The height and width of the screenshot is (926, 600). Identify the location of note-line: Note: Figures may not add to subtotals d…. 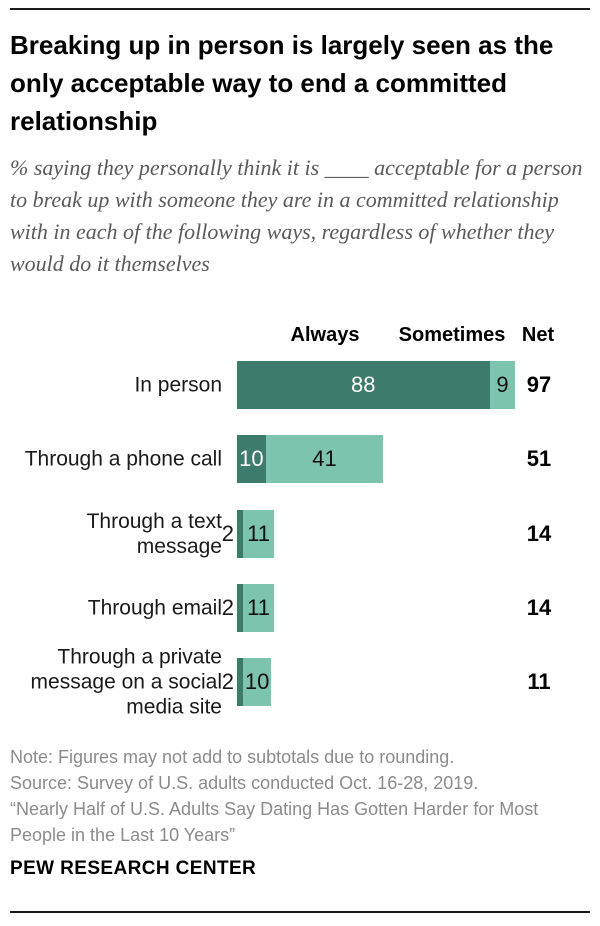
(232, 757).